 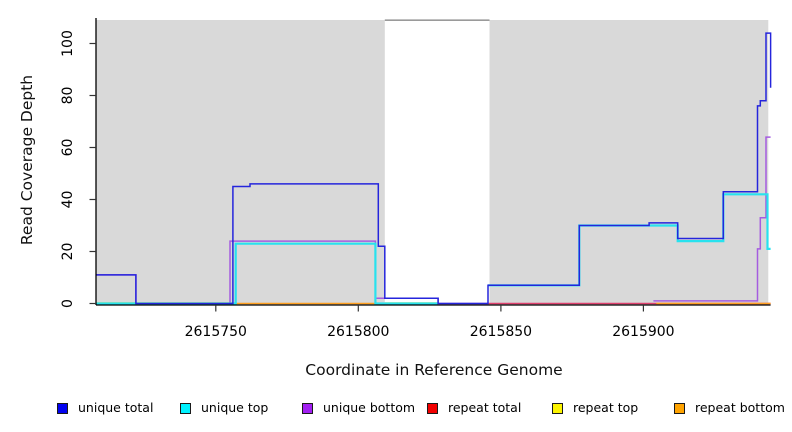 What do you see at coordinates (68, 43) in the screenshot?
I see `y-tick-label: 100` at bounding box center [68, 43].